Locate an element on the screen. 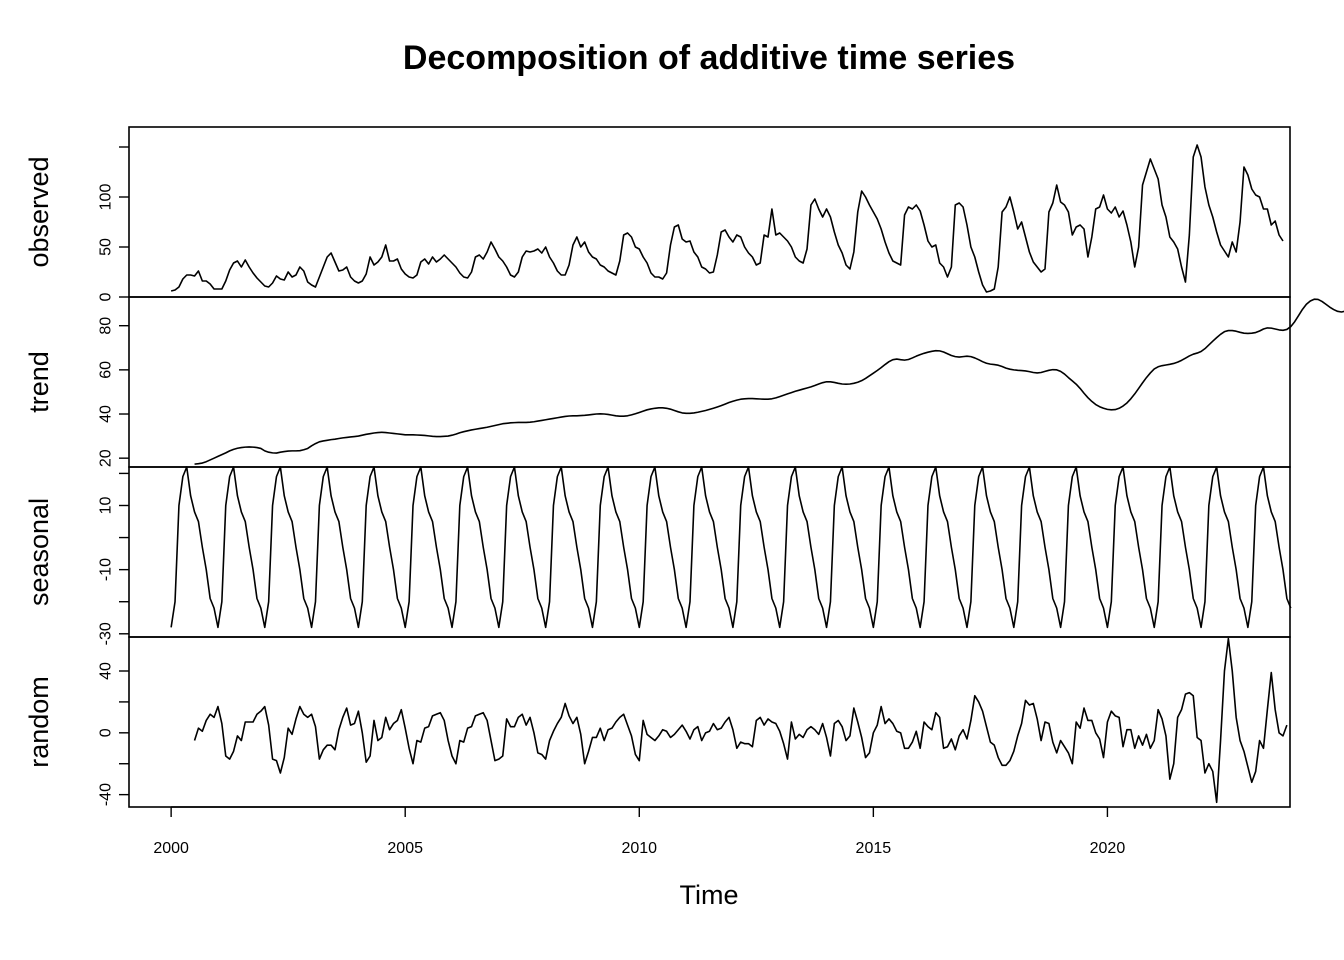 This screenshot has width=1344, height=960. trend-y-tick-label: 60 is located at coordinates (106, 370).